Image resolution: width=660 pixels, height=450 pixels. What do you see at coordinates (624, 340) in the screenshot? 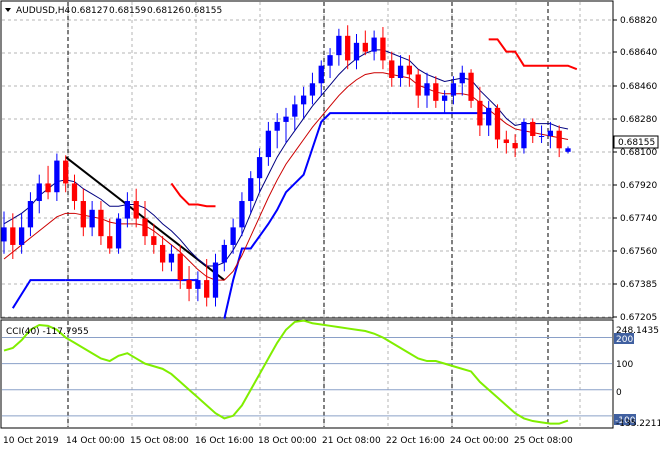
I see `svg-text: 200` at bounding box center [624, 340].